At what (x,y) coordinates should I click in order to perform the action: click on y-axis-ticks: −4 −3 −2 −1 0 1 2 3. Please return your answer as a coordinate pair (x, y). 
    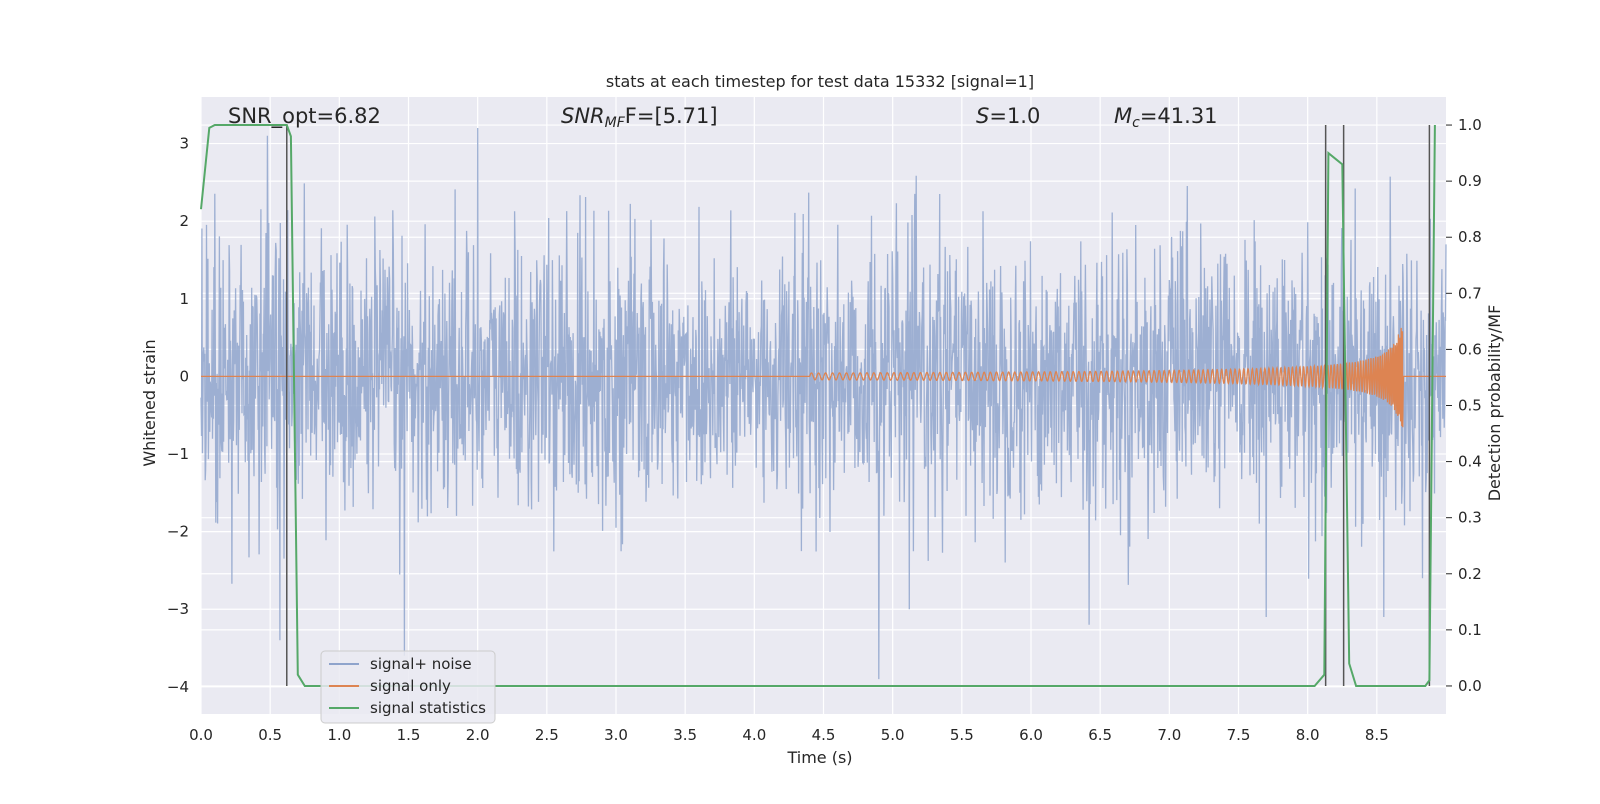
    Looking at the image, I should click on (178, 415).